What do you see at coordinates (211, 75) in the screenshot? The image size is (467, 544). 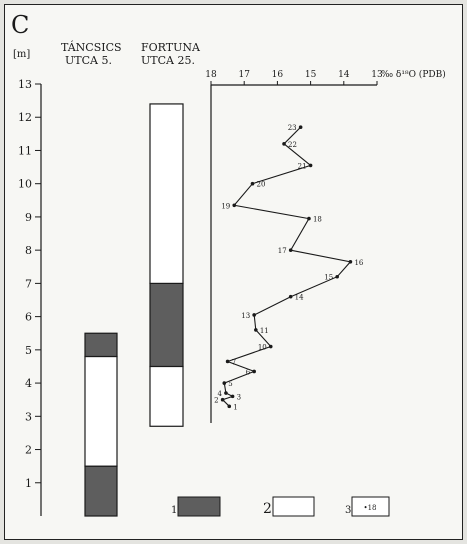 I see `isotope-tick-label: 18` at bounding box center [211, 75].